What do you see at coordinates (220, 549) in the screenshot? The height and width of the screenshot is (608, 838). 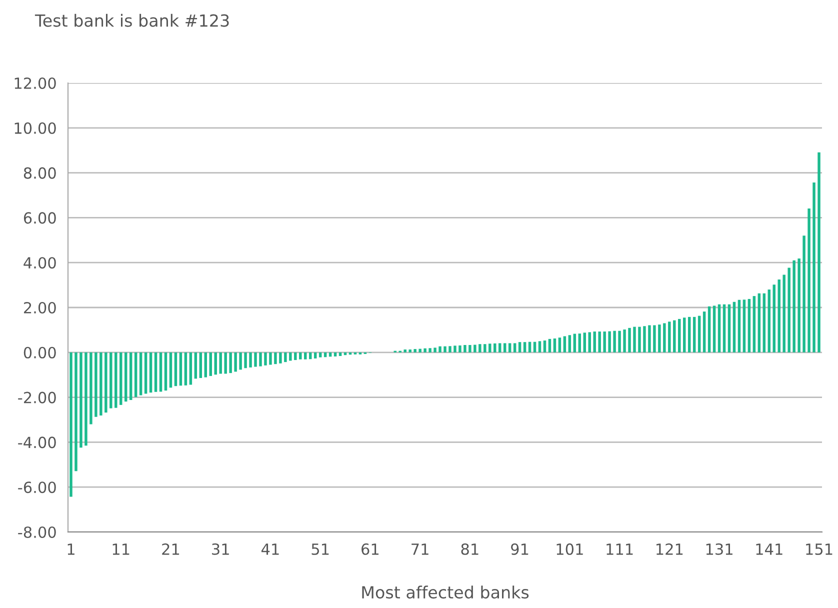 I see `x-tick-label: 31` at bounding box center [220, 549].